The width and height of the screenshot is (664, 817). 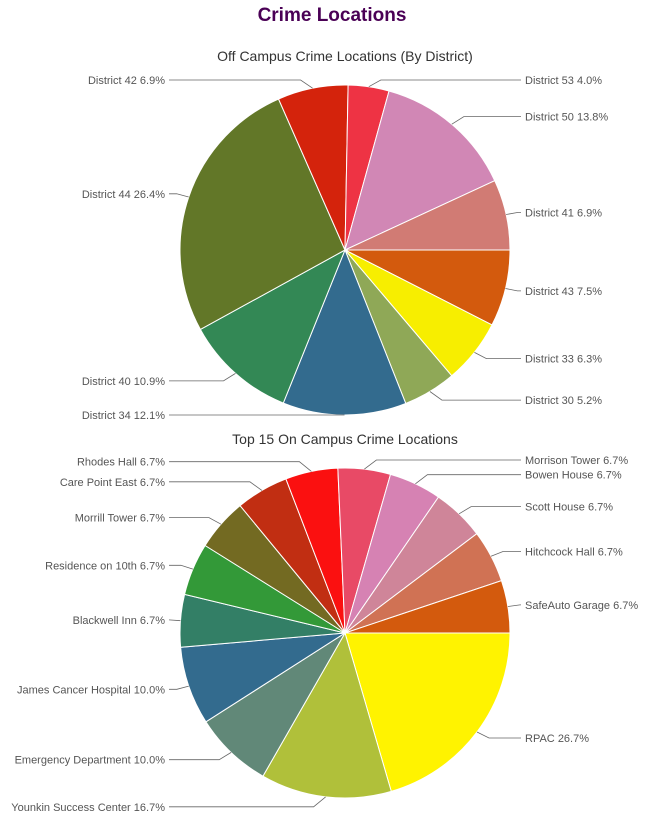 I want to click on slice-label-safeauto-garage: SafeAuto Garage 6.7%, so click(x=581, y=606).